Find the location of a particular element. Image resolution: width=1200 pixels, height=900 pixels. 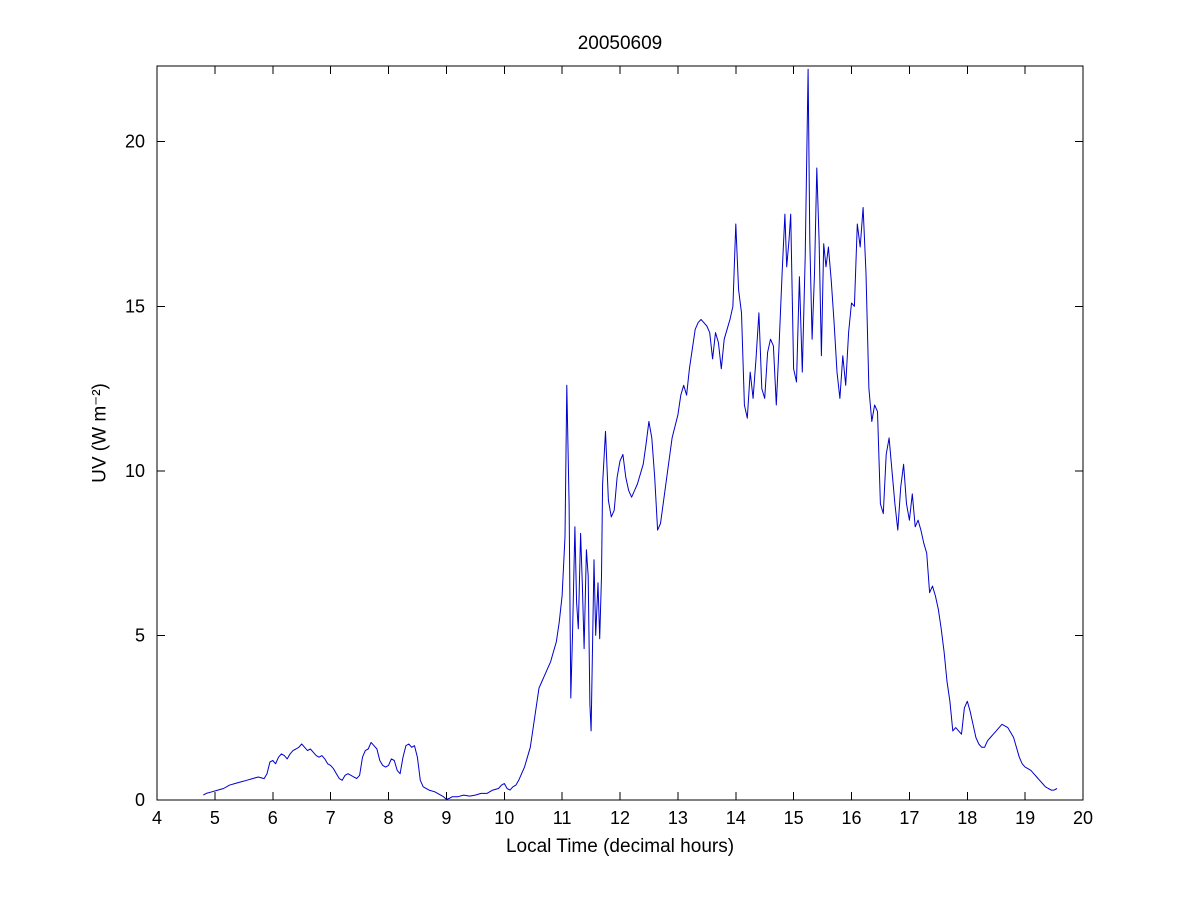

x-tick-label: 16 is located at coordinates (851, 818).